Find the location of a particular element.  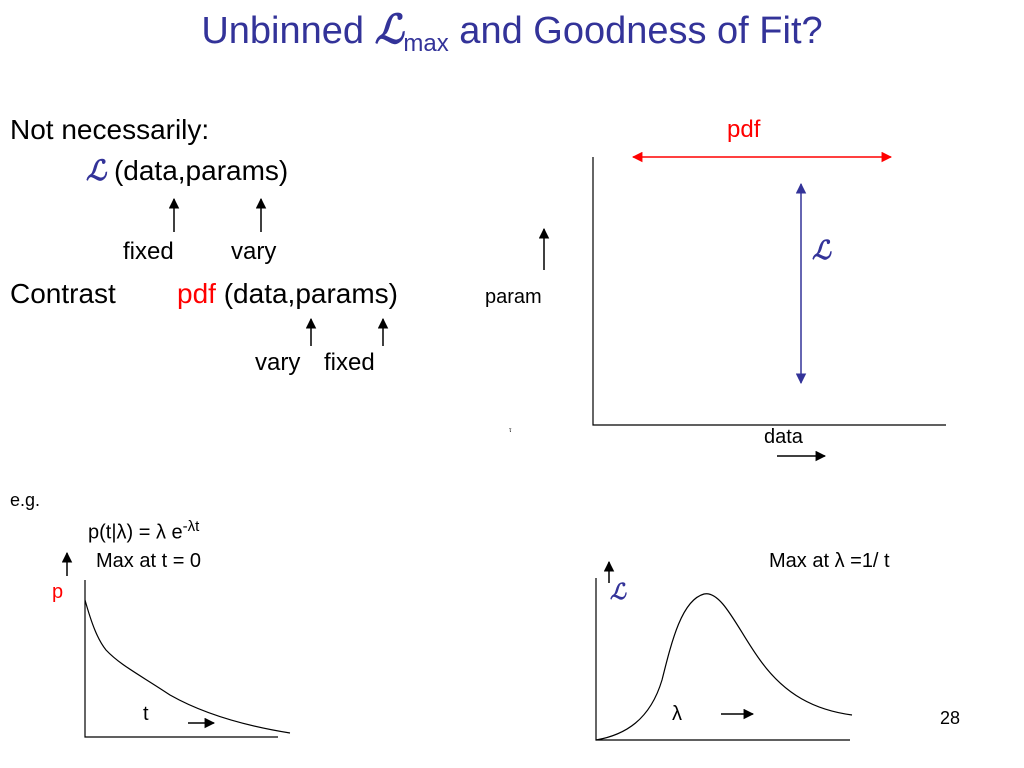

data-axis-label: data is located at coordinates (783, 437).